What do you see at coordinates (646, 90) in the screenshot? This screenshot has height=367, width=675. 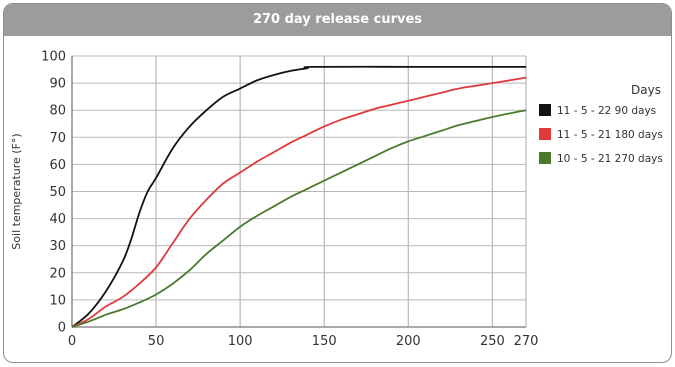 I see `legend-title: Days` at bounding box center [646, 90].